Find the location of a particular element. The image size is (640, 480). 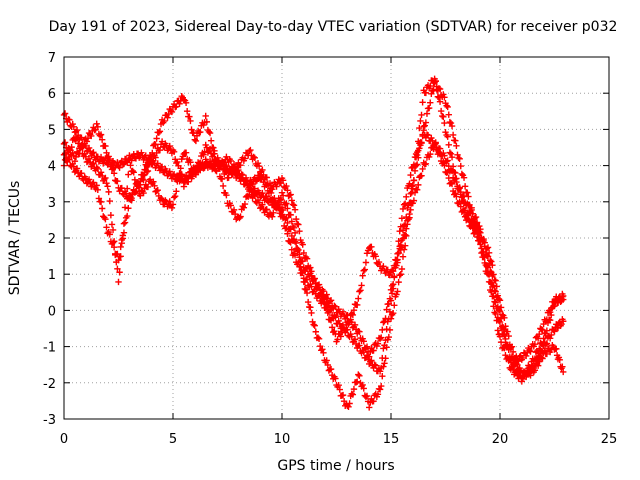

x-tick-label: 25 is located at coordinates (609, 439).